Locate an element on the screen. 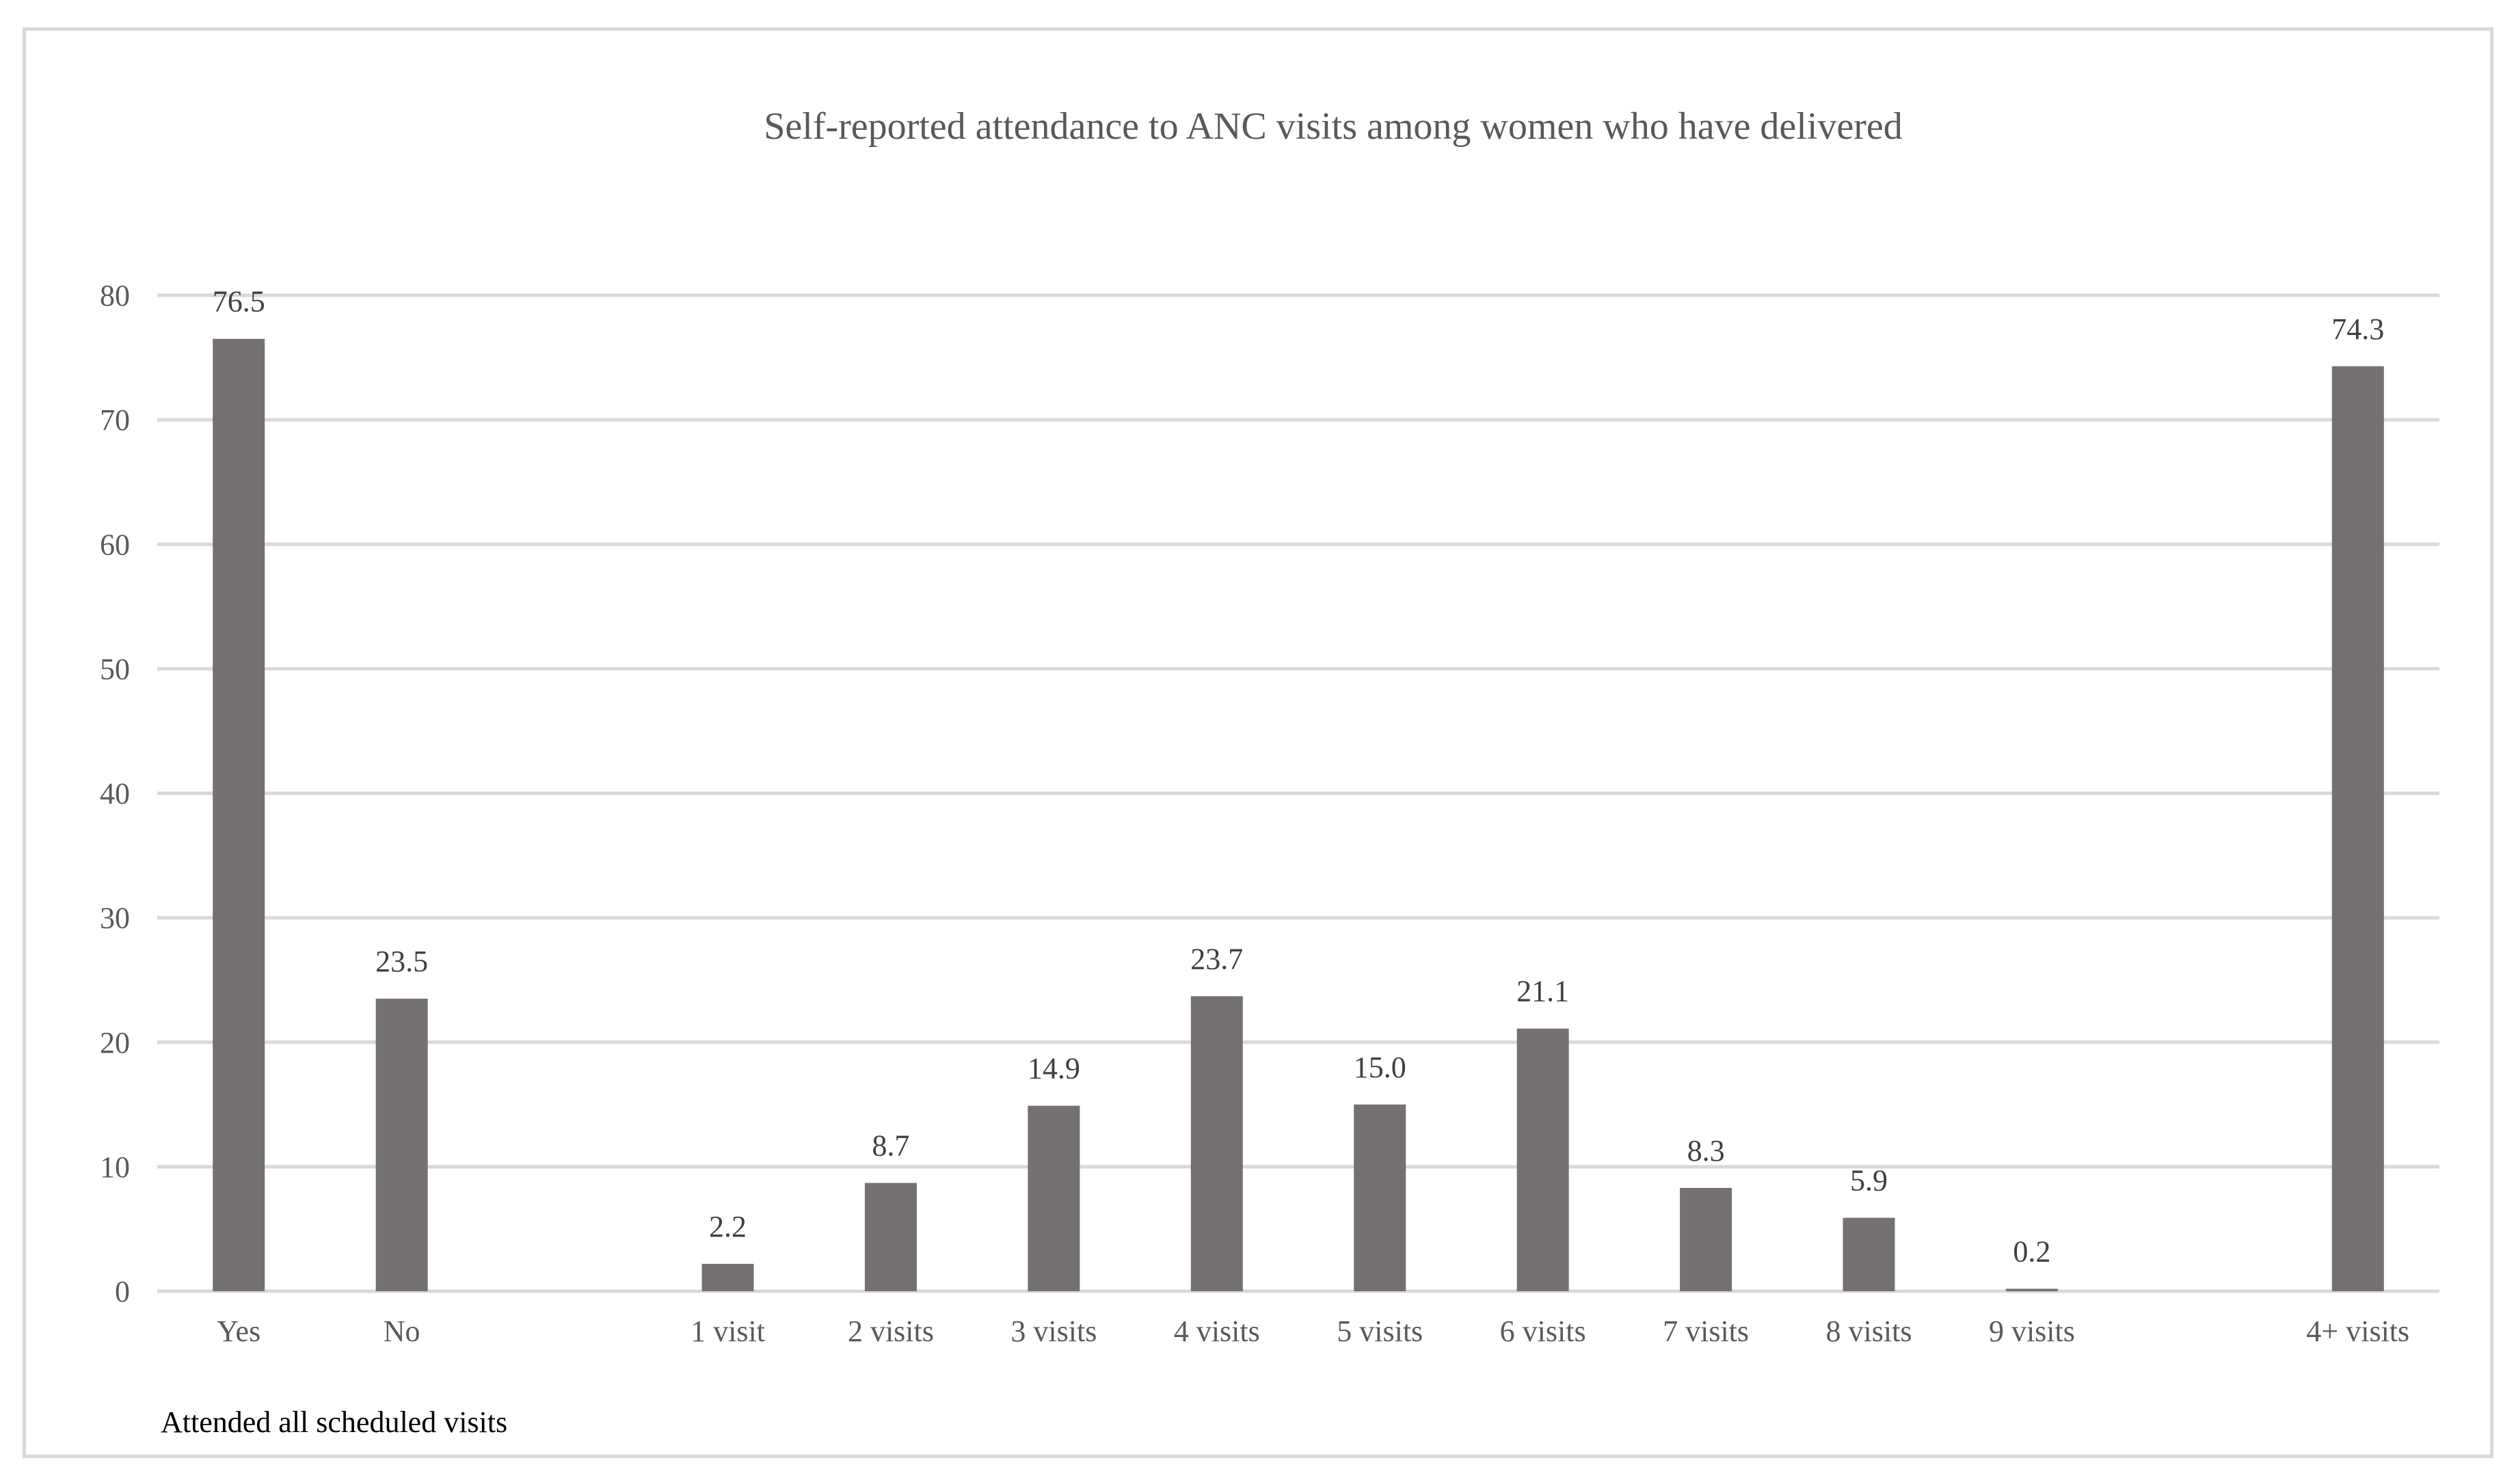 The height and width of the screenshot is (1484, 2516). x-tick-label: 6 visits is located at coordinates (1543, 1331).